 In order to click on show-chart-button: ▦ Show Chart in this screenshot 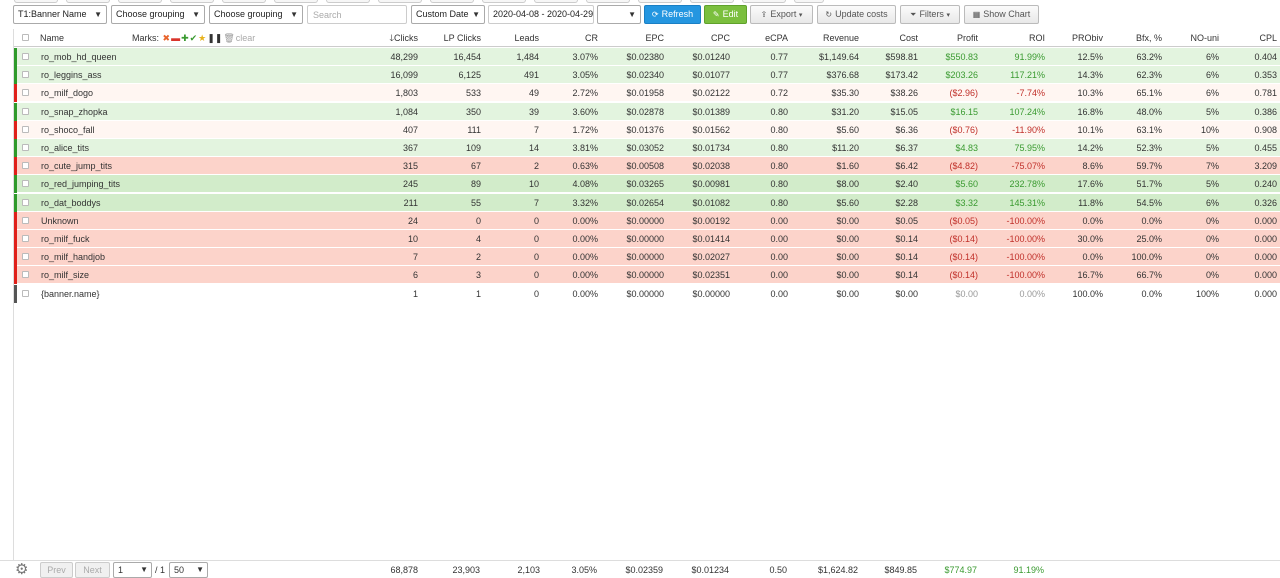, I will do `click(1001, 14)`.